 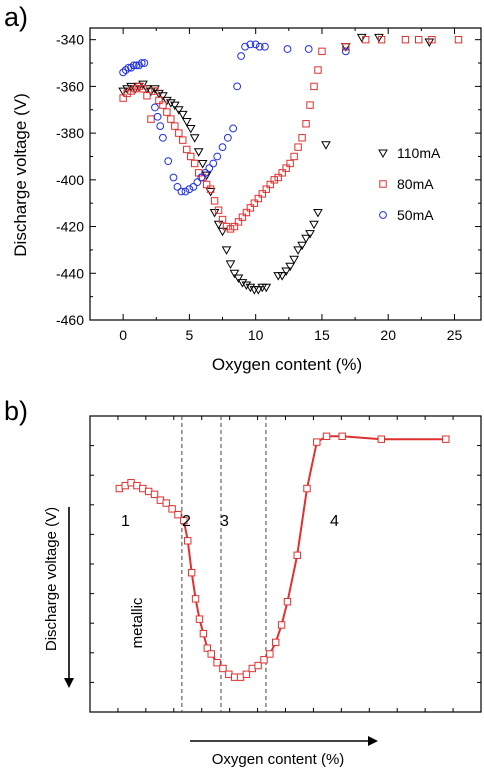 What do you see at coordinates (20, 174) in the screenshot?
I see `y-axis-label-a: Discharge voltage (V)` at bounding box center [20, 174].